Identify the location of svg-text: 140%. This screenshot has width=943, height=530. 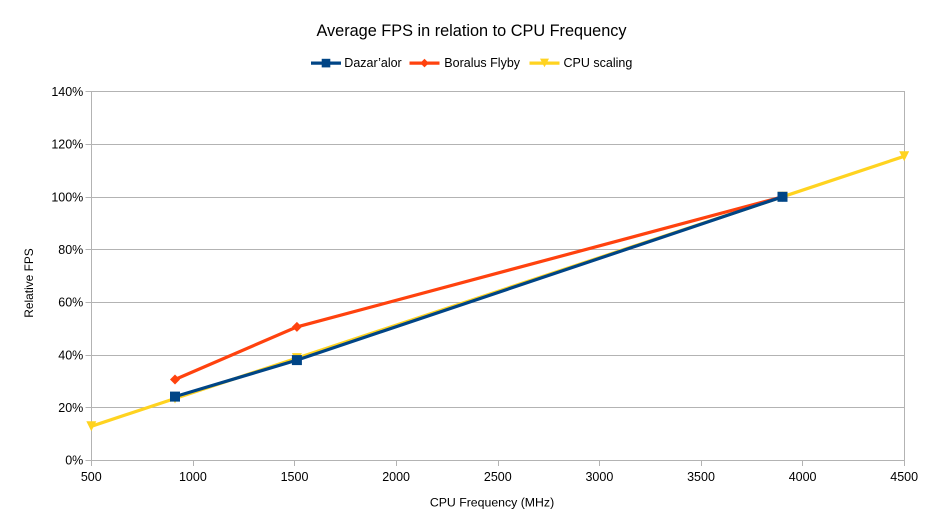
(67, 92).